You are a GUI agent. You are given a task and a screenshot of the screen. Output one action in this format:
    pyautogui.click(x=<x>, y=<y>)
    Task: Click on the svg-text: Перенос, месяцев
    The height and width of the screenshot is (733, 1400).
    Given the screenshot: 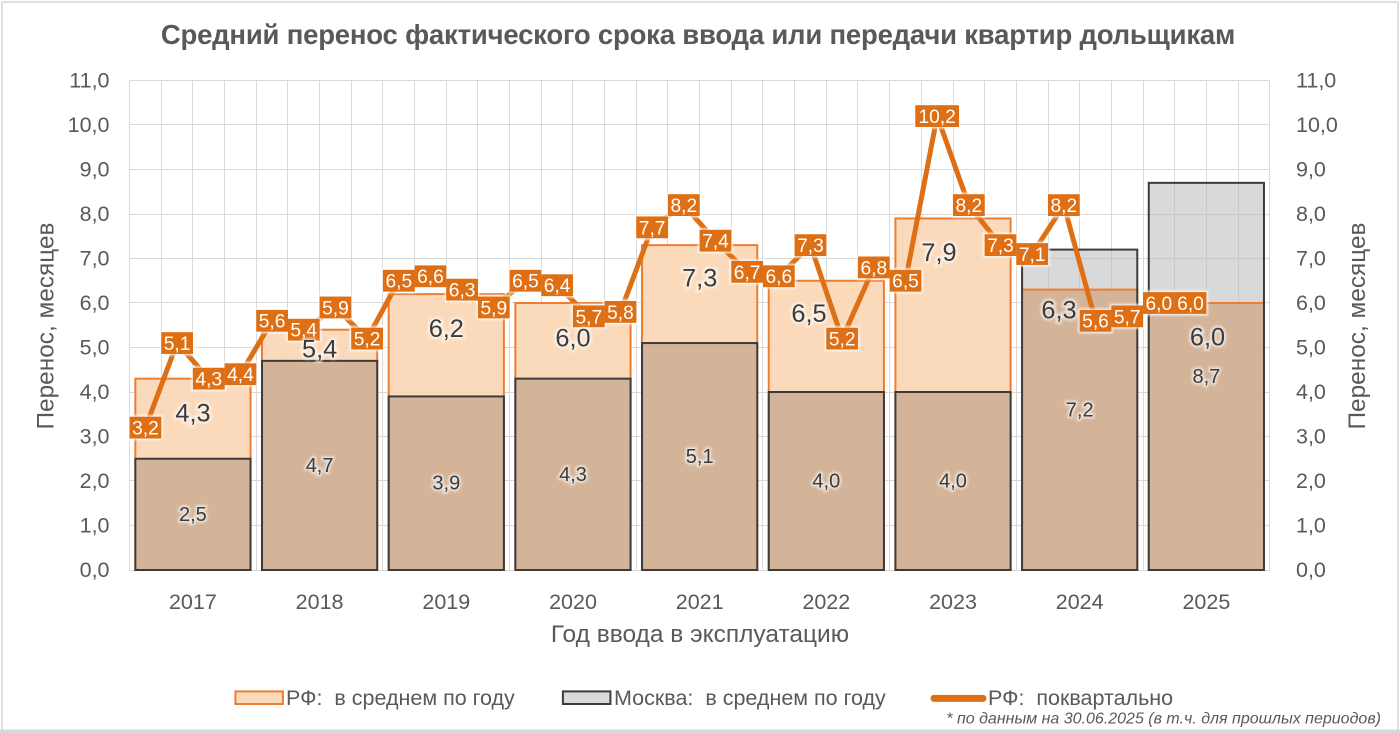 What is the action you would take?
    pyautogui.click(x=1357, y=326)
    